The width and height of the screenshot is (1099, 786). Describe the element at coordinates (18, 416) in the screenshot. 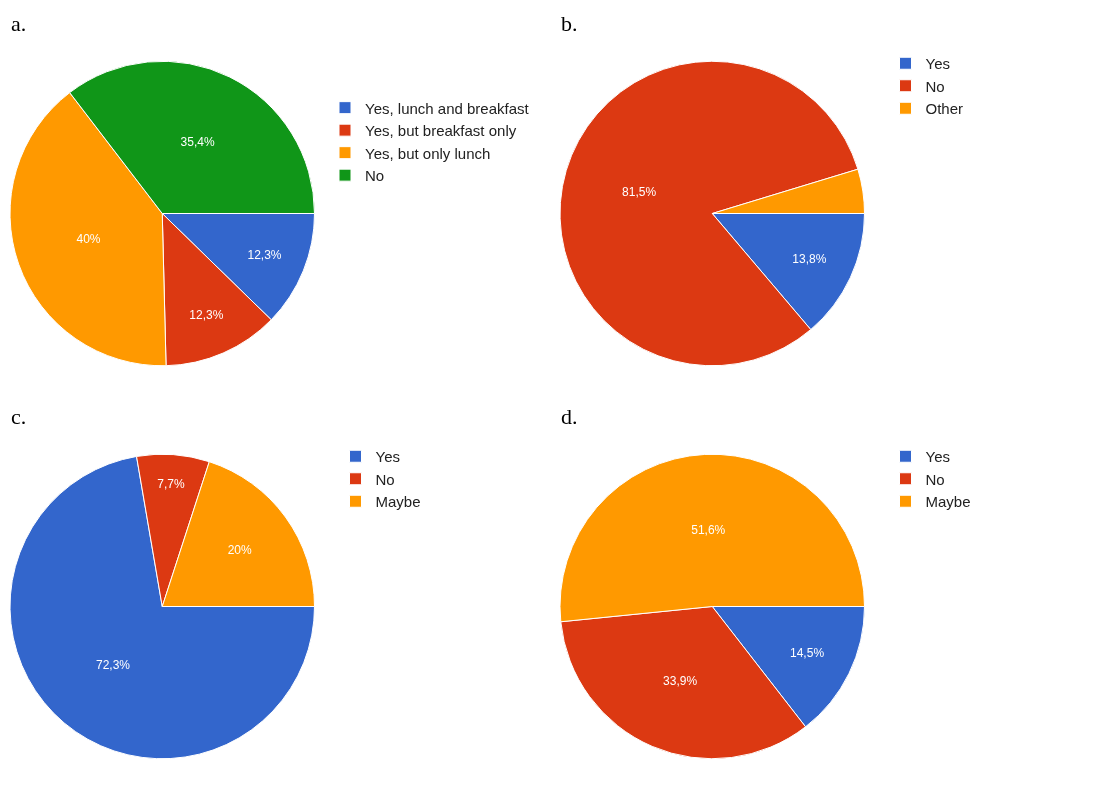

I see `chart-title: c.` at that location.